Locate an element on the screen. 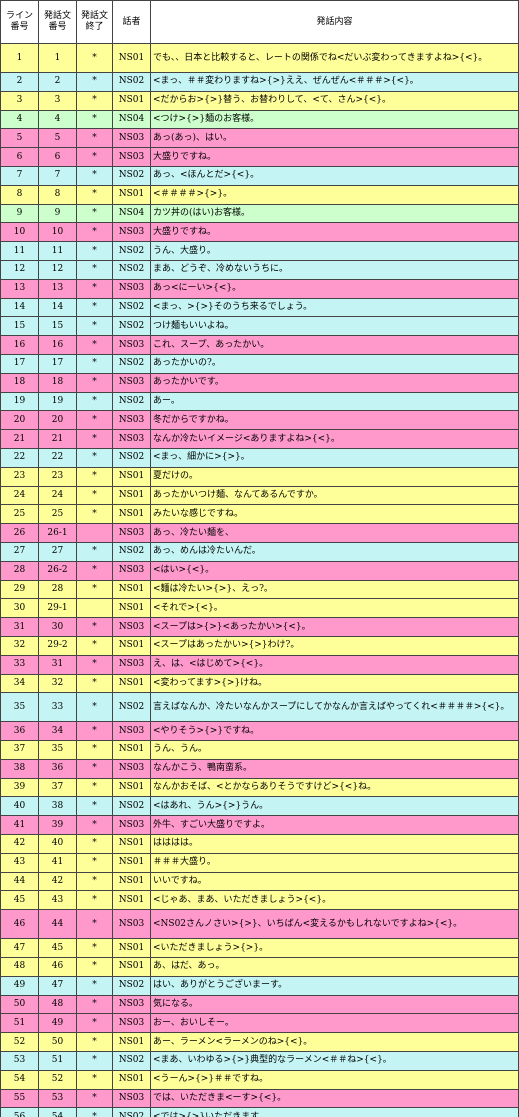 The width and height of the screenshot is (519, 1117). table-row: 28 26-2 * NS03 <はい>{<}。 is located at coordinates (259, 570).